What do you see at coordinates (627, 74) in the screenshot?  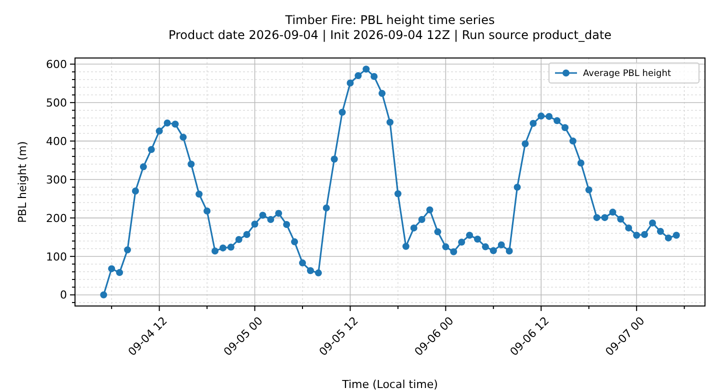 I see `legend-label: Average PBL height` at bounding box center [627, 74].